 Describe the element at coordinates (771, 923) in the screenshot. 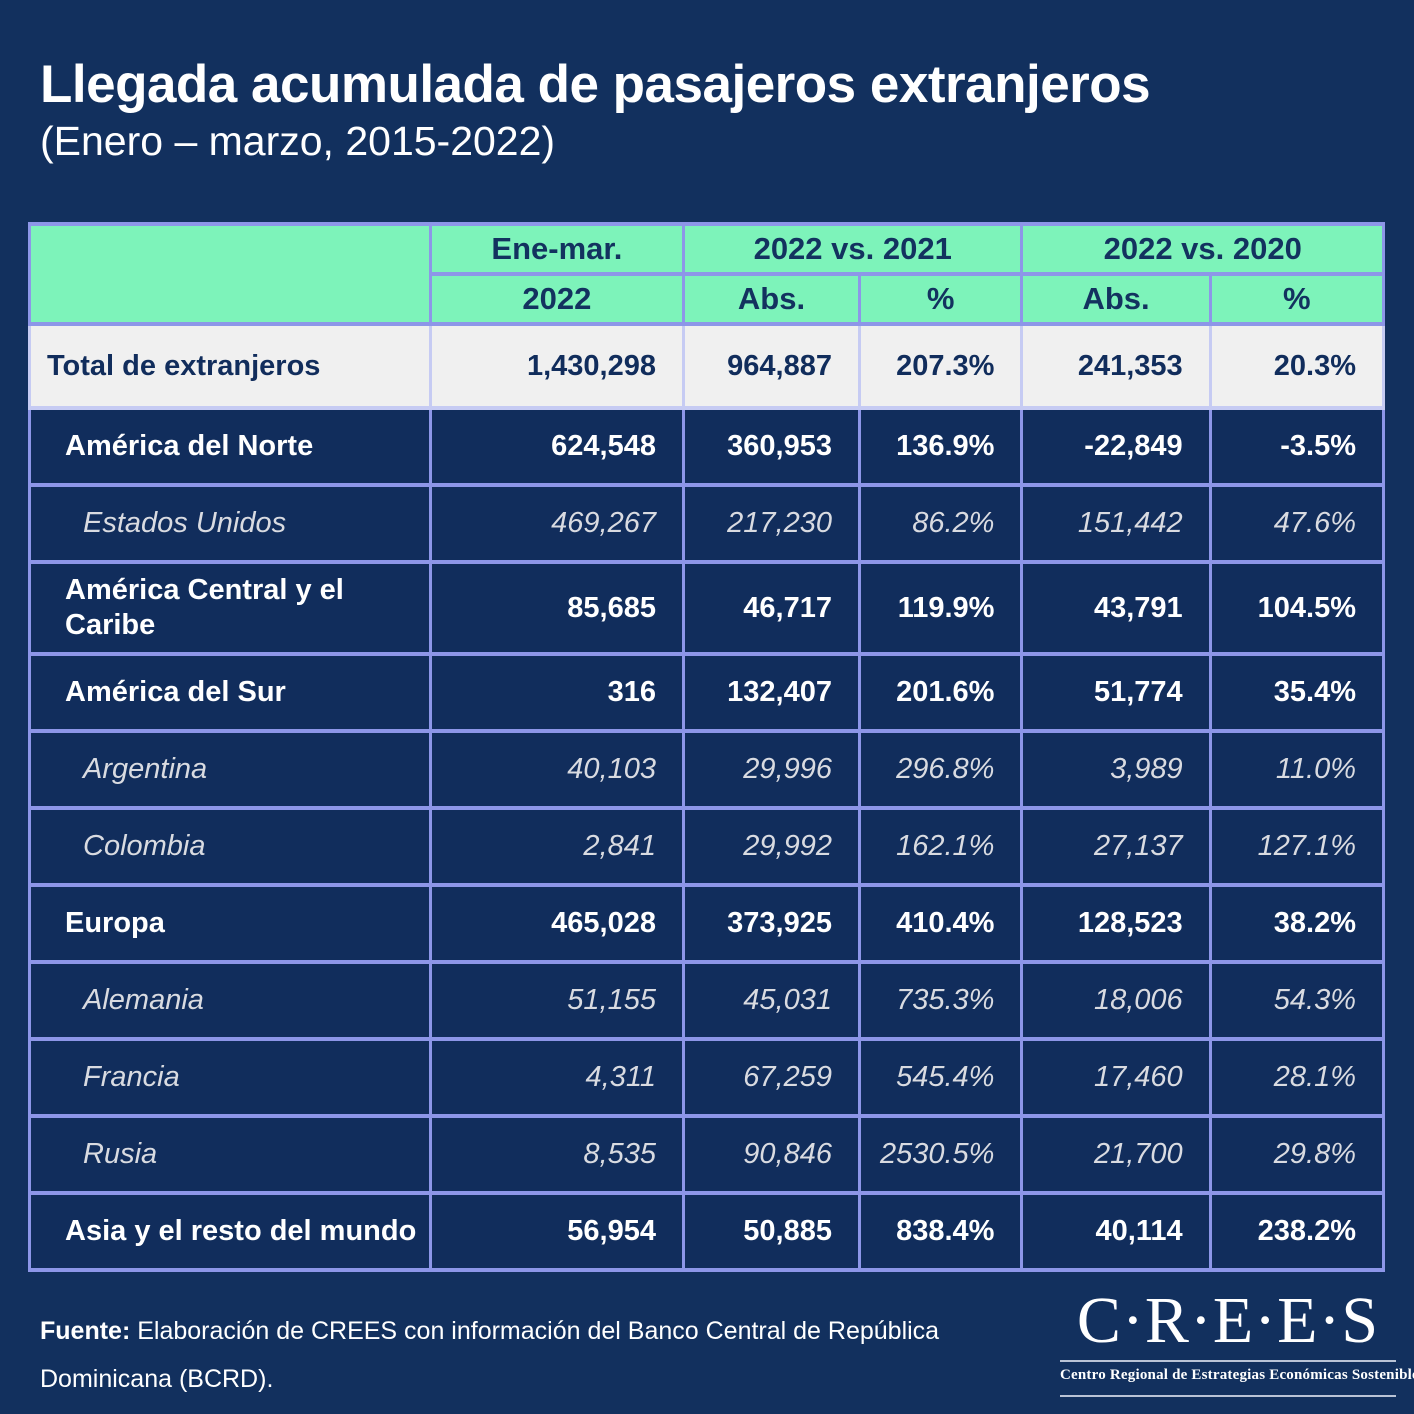

I see `cell-vs2021-abs: 373,925` at that location.